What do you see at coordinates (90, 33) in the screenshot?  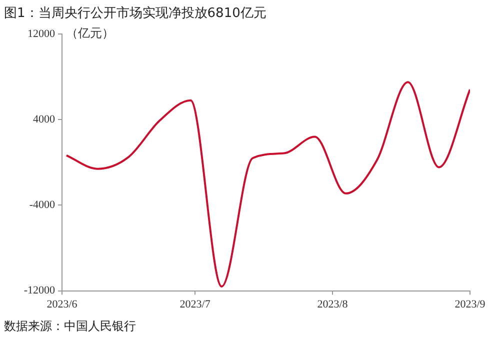 I see `y-axis-title: （亿元）` at bounding box center [90, 33].